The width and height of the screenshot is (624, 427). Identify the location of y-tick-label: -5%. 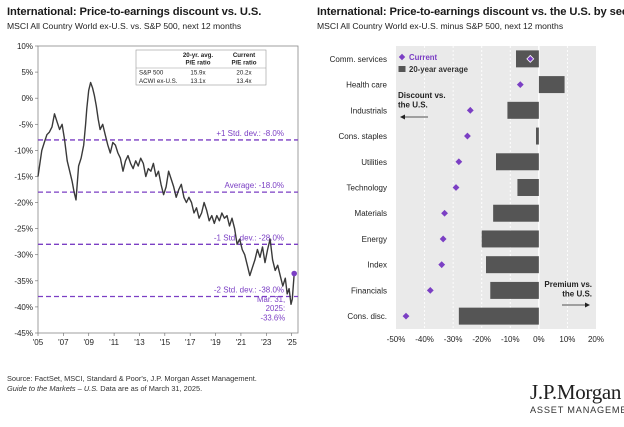
(26, 124).